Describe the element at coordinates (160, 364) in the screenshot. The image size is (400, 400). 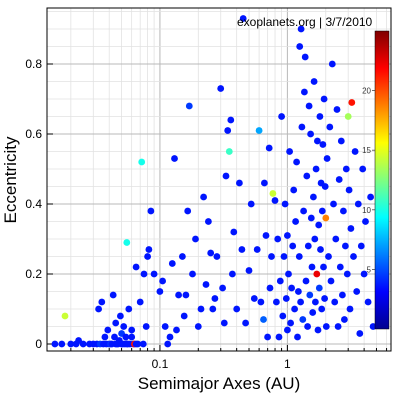
I see `x-tick-label: 0.1` at that location.